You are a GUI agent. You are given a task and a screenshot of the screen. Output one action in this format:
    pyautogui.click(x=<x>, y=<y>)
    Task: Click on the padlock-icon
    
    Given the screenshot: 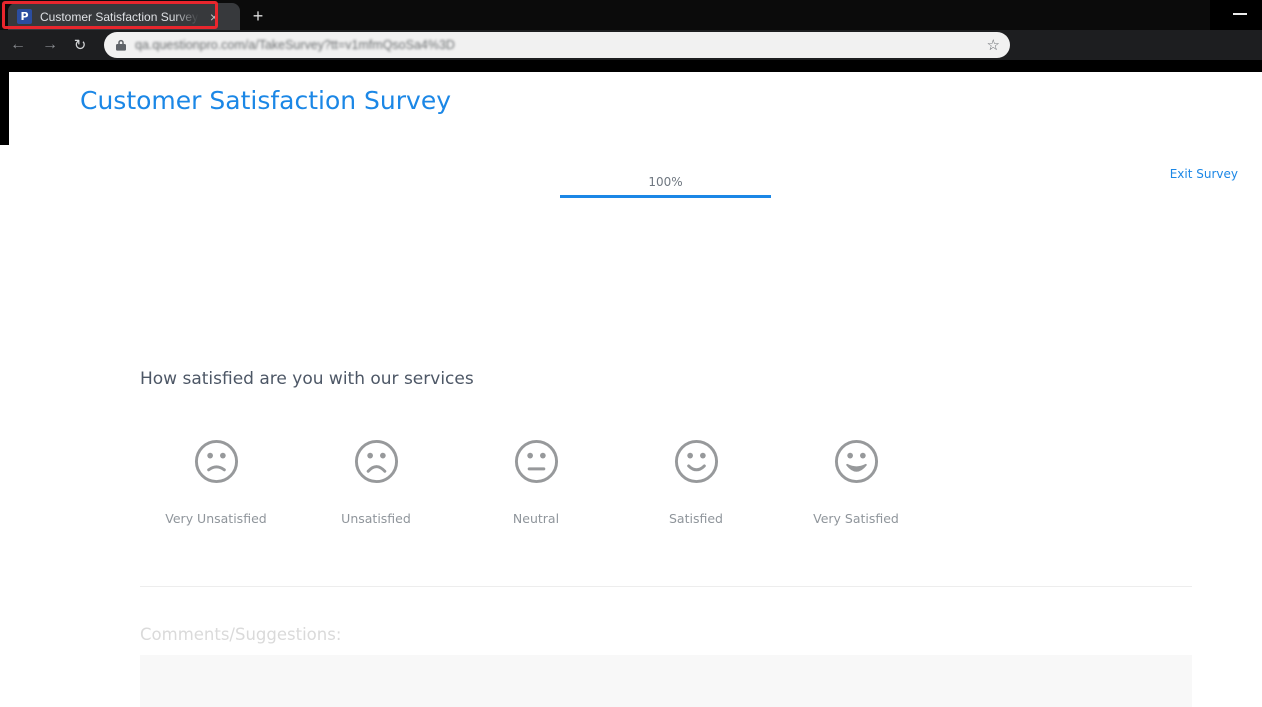 What is the action you would take?
    pyautogui.click(x=121, y=45)
    